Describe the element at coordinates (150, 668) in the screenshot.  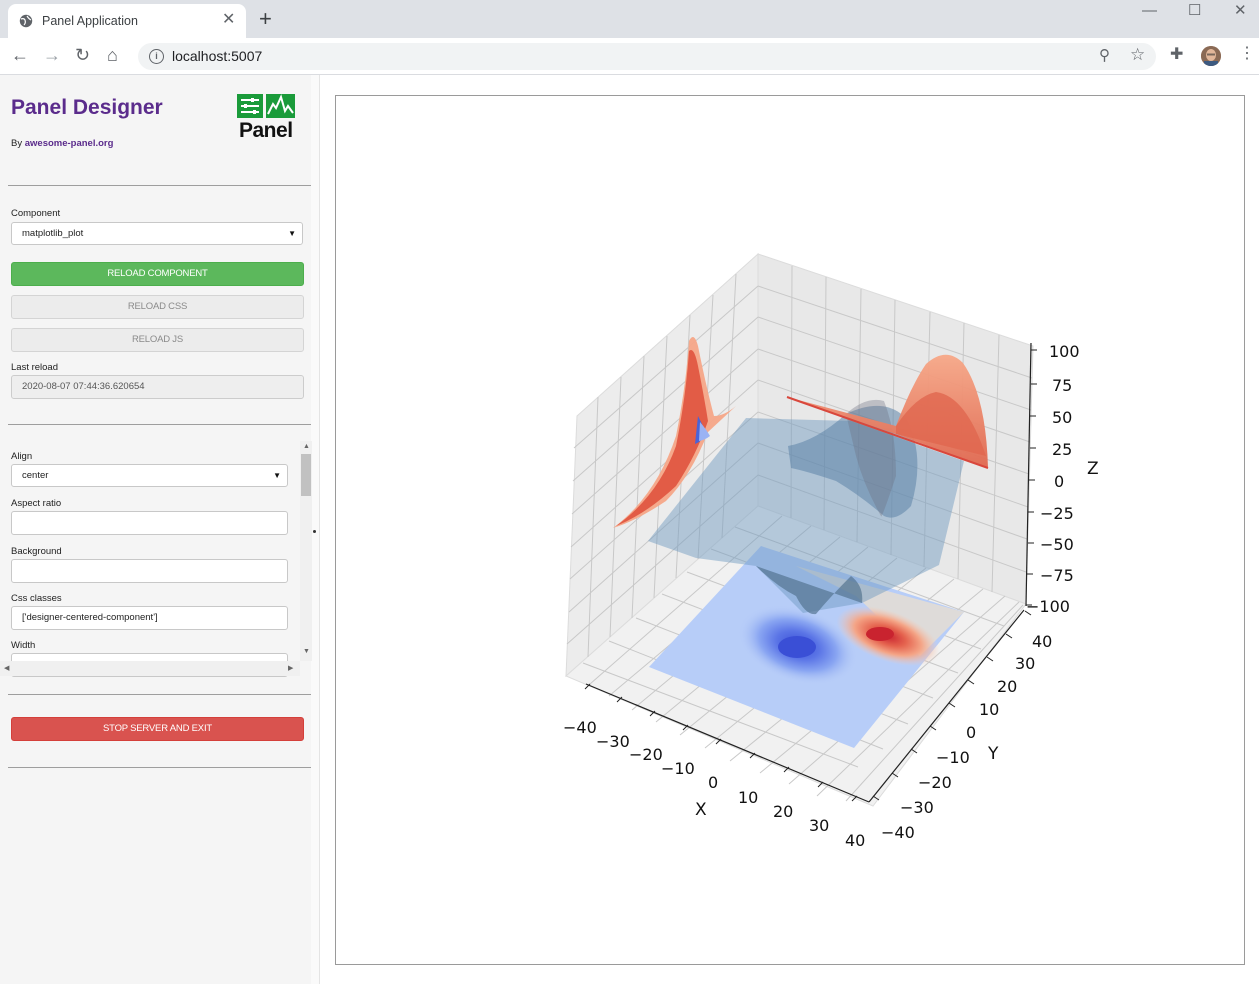
I see `horizontal-scrollbar` at that location.